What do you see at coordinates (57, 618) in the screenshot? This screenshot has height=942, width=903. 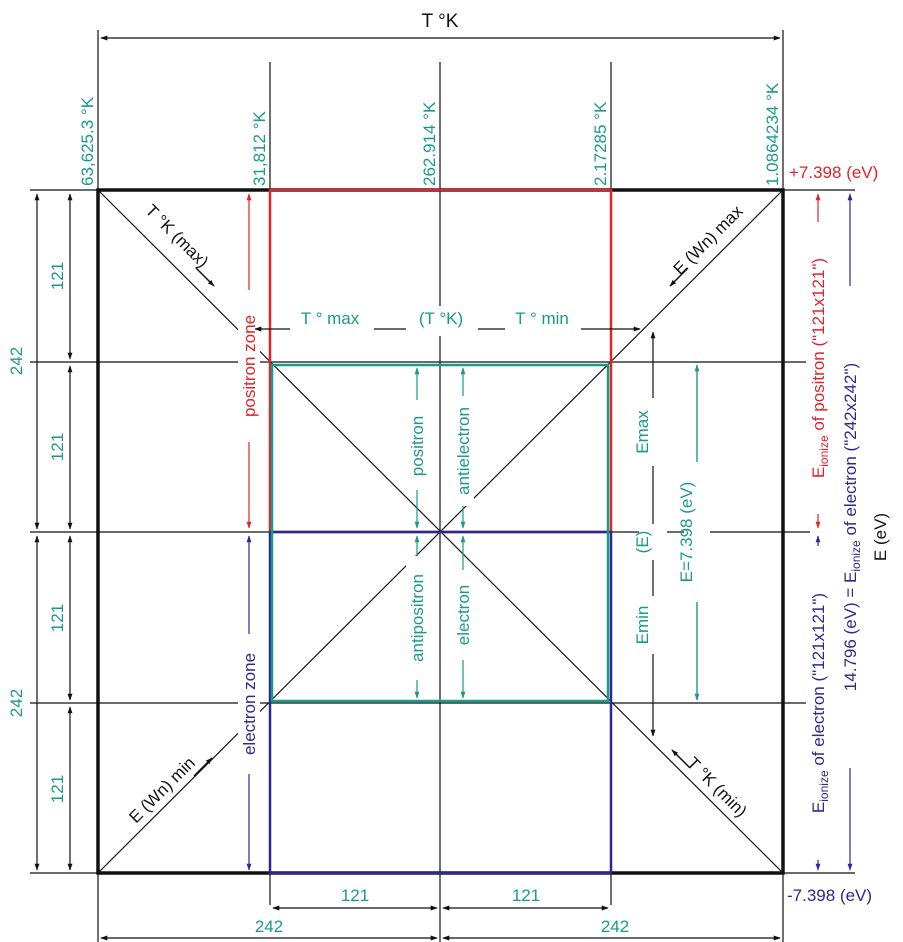 I see `left-inner-label-3: 121` at bounding box center [57, 618].